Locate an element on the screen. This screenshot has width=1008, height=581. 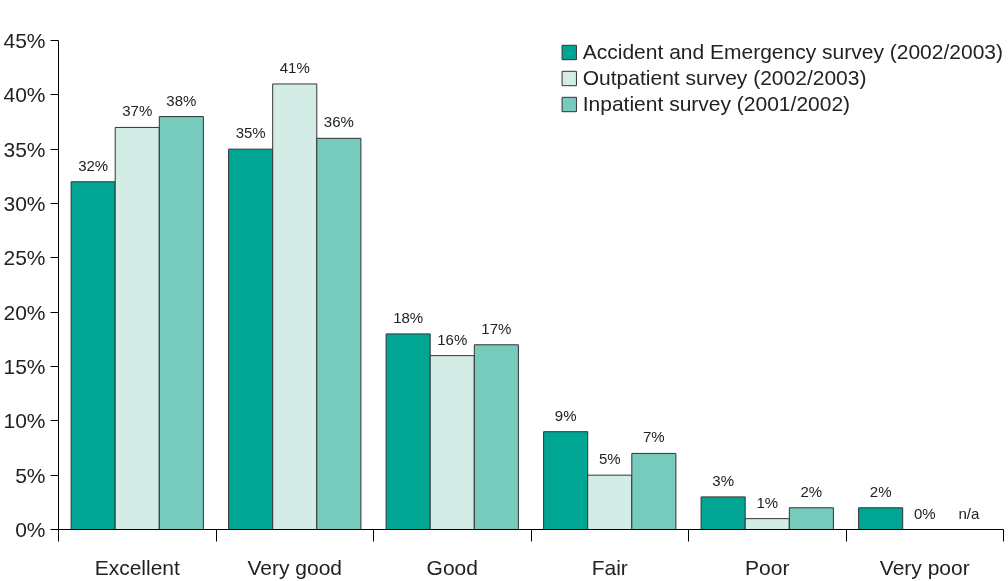
y-tick-label: 15% is located at coordinates (24, 366).